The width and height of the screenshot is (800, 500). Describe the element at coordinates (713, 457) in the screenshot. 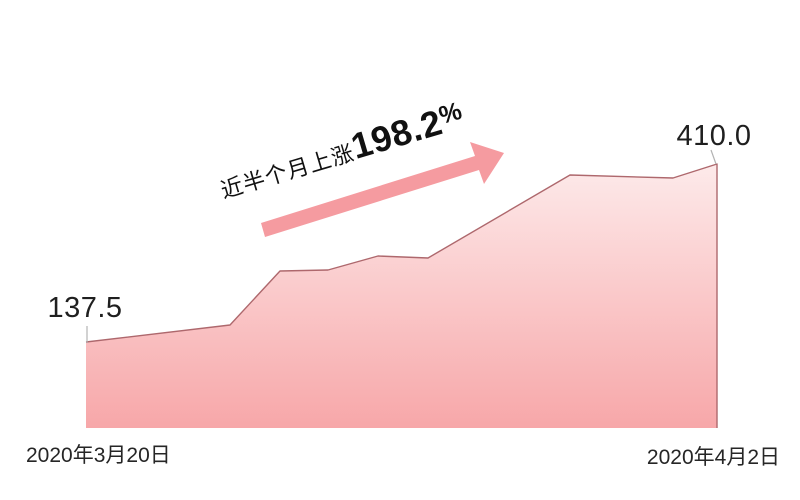

I see `x-axis-end-date: 2020年4月2日` at that location.